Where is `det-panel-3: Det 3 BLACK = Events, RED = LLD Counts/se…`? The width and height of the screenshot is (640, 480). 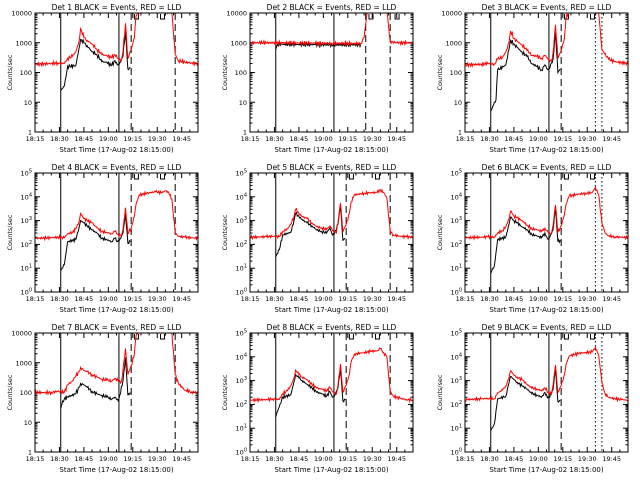 det-panel-3: Det 3 BLACK = Events, RED = LLD Counts/se… is located at coordinates (532, 78).